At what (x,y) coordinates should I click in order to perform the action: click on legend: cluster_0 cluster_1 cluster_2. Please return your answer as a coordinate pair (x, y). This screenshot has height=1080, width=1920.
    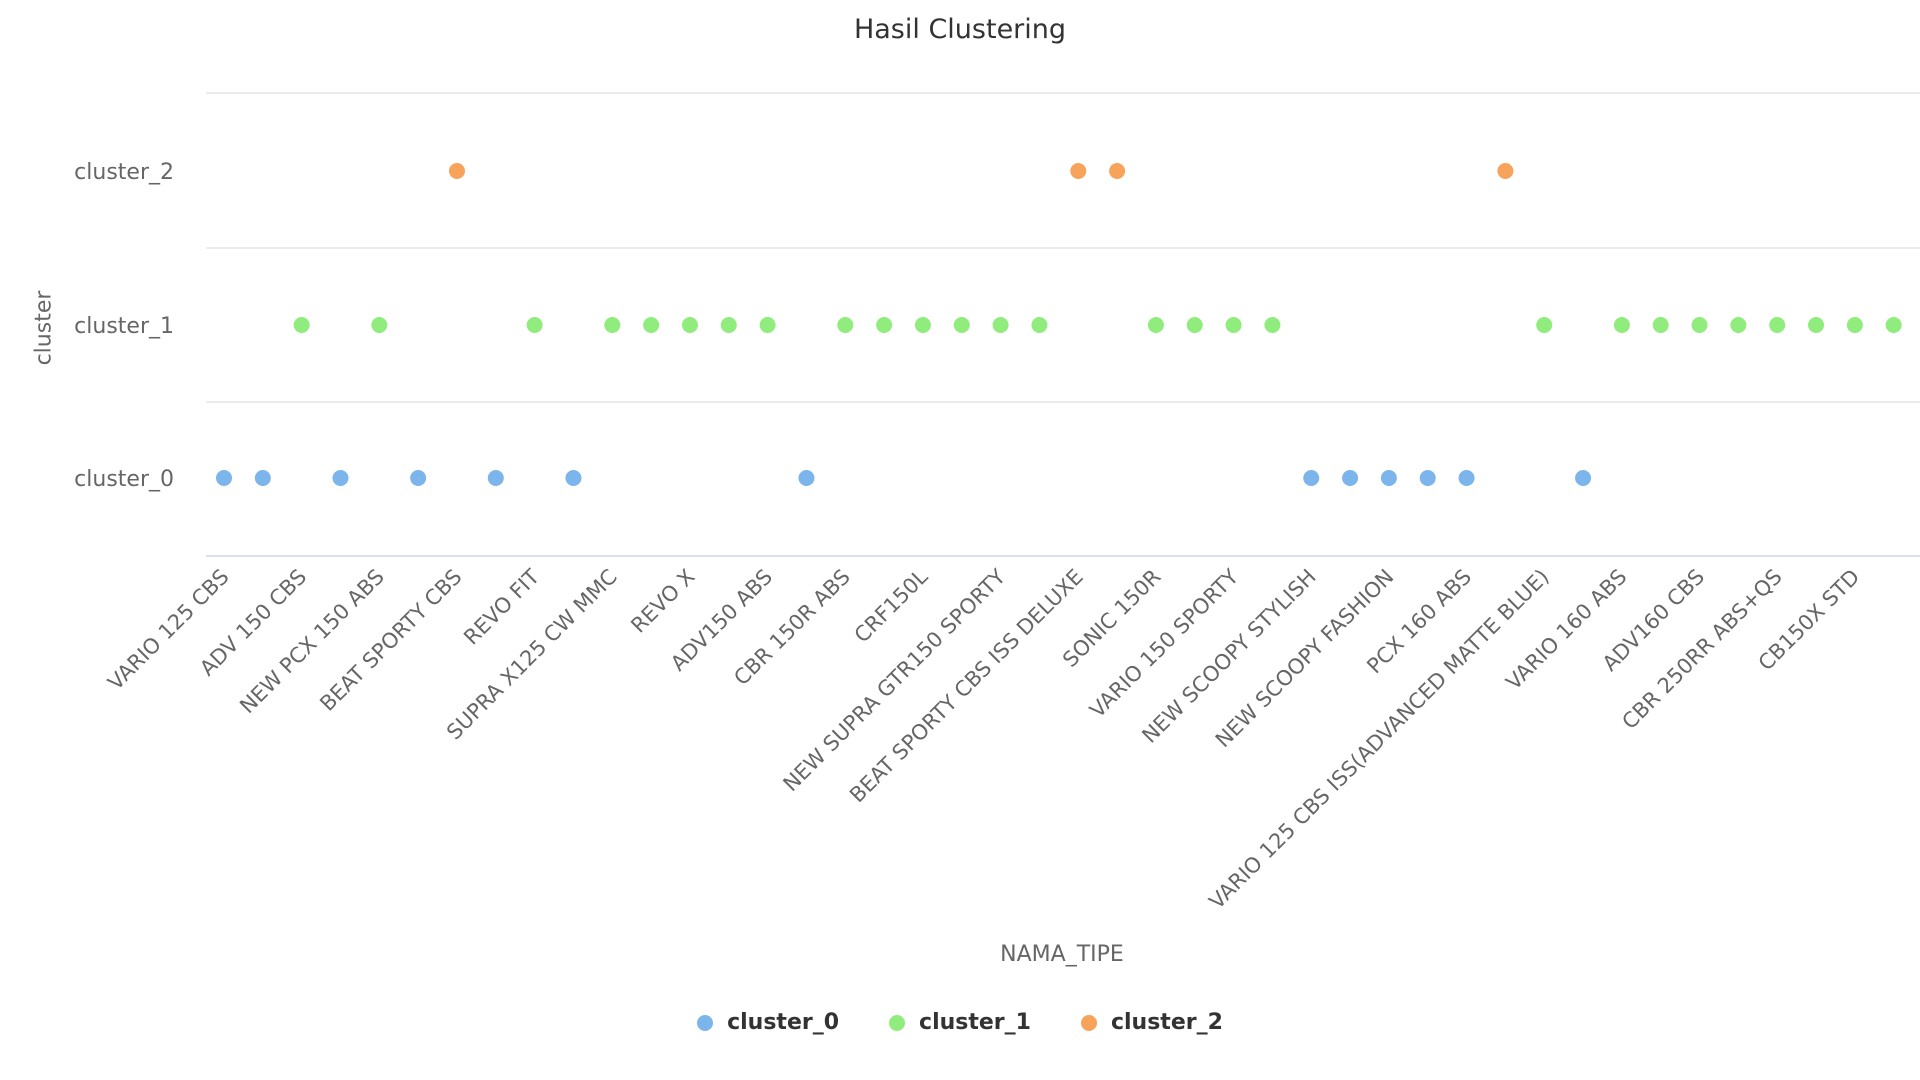
    Looking at the image, I should click on (960, 1022).